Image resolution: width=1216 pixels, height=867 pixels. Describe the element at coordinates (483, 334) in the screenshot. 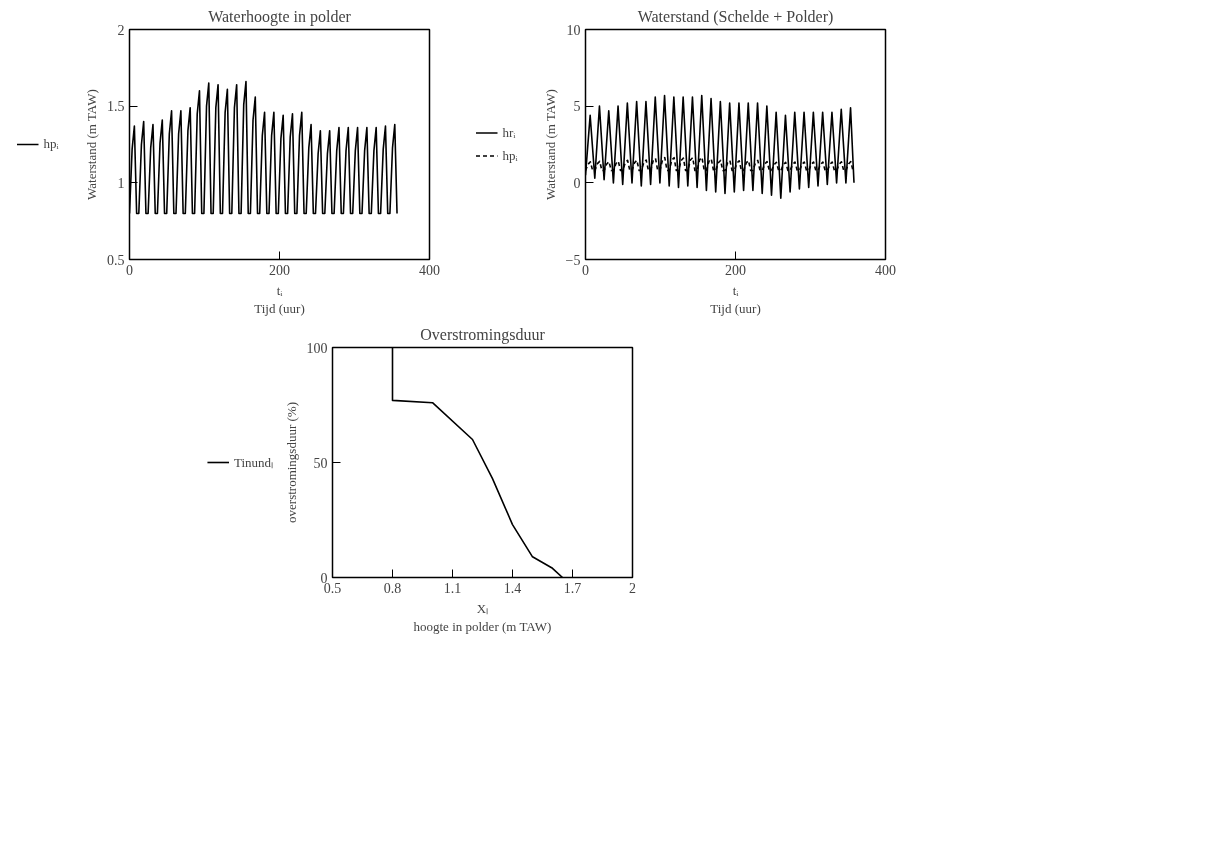

I see `chart-title: Overstromingsduur` at that location.